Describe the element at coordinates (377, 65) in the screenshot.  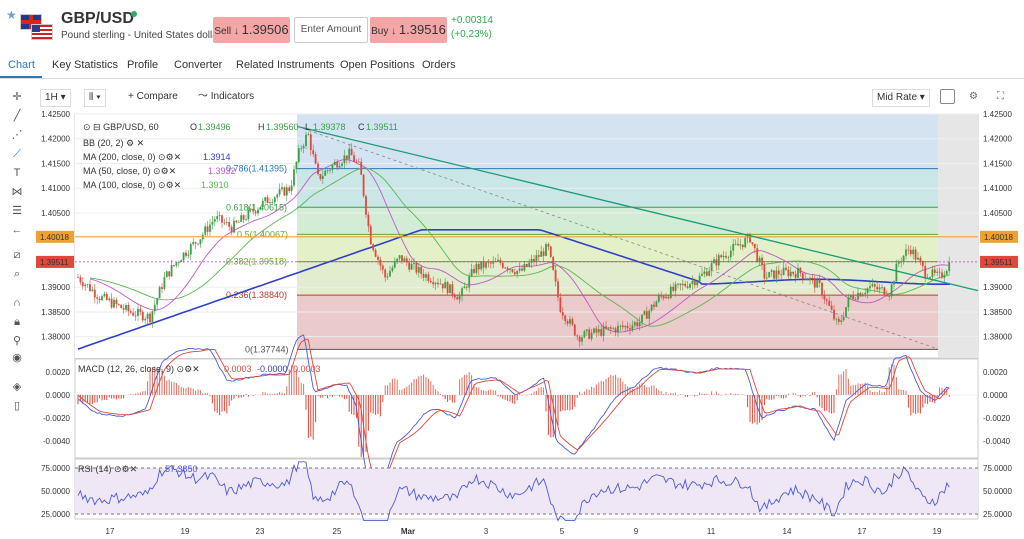
I see `tab-open-positions: Open Positions` at that location.